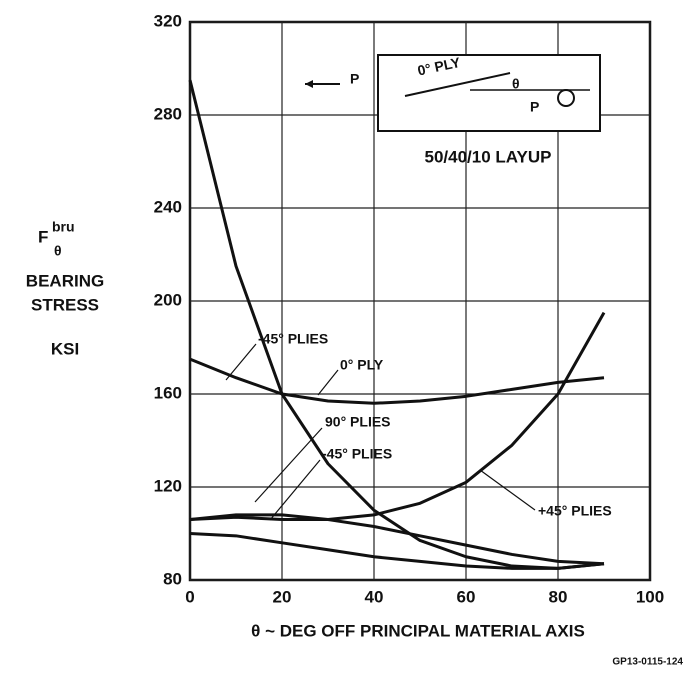 This screenshot has height=676, width=689. What do you see at coordinates (488, 156) in the screenshot?
I see `inset-layup: 50/40/10 LAYUP` at bounding box center [488, 156].